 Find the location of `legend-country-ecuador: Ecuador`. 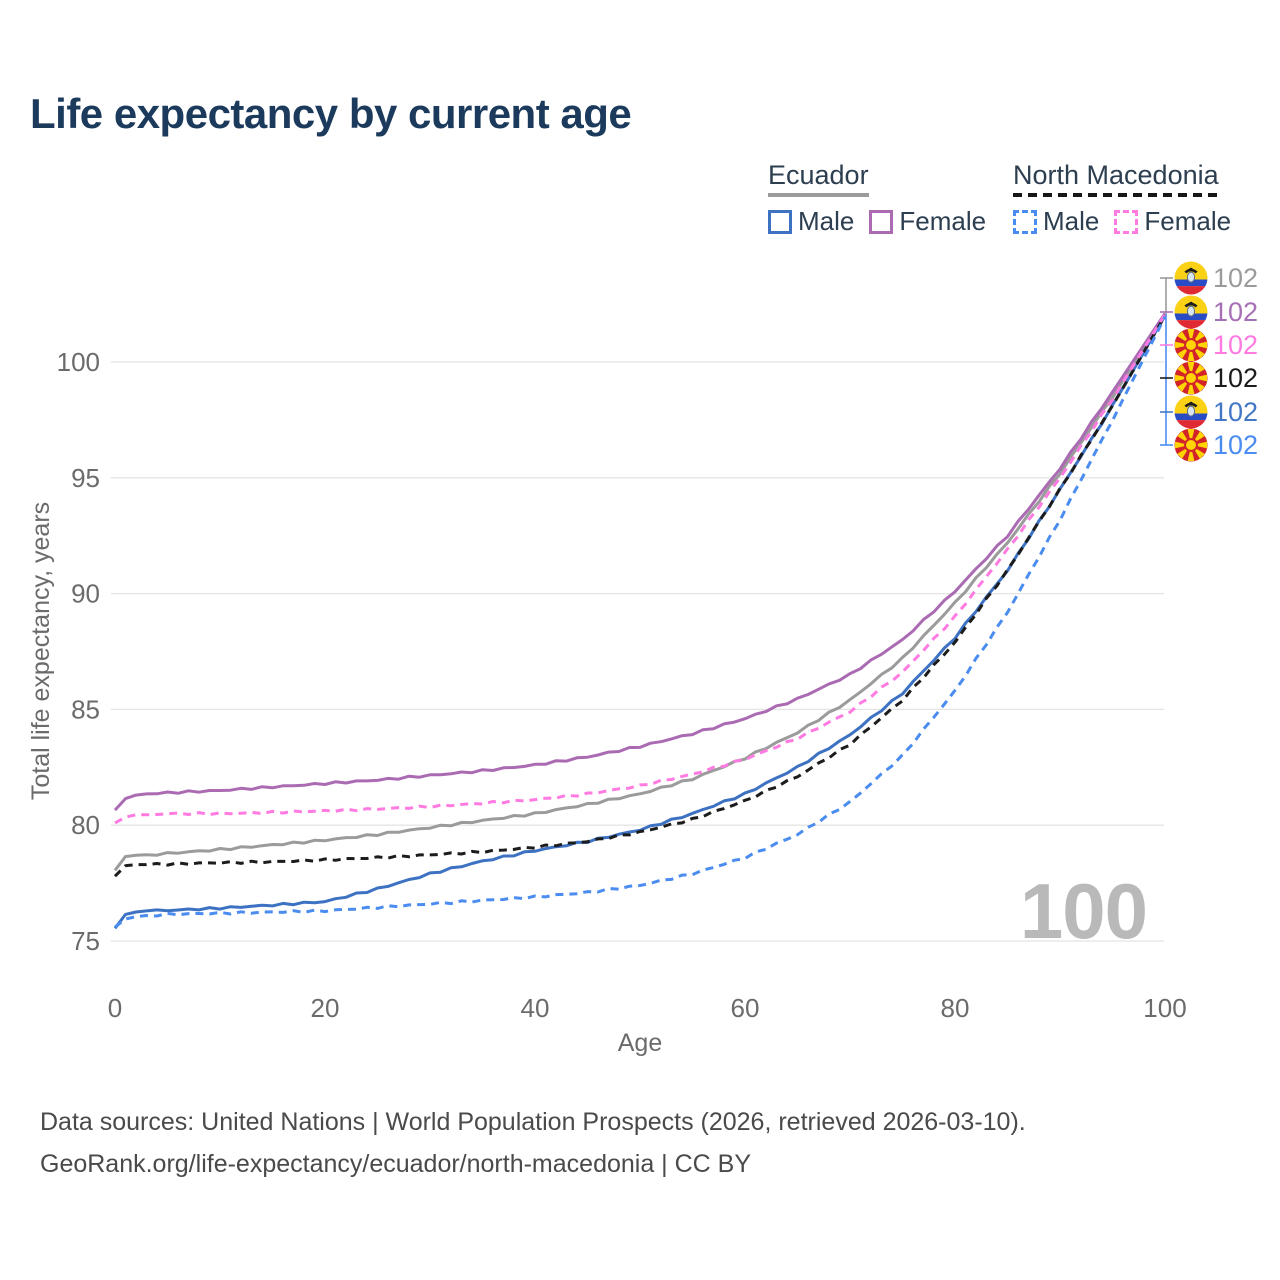

legend-country-ecuador: Ecuador is located at coordinates (818, 179).